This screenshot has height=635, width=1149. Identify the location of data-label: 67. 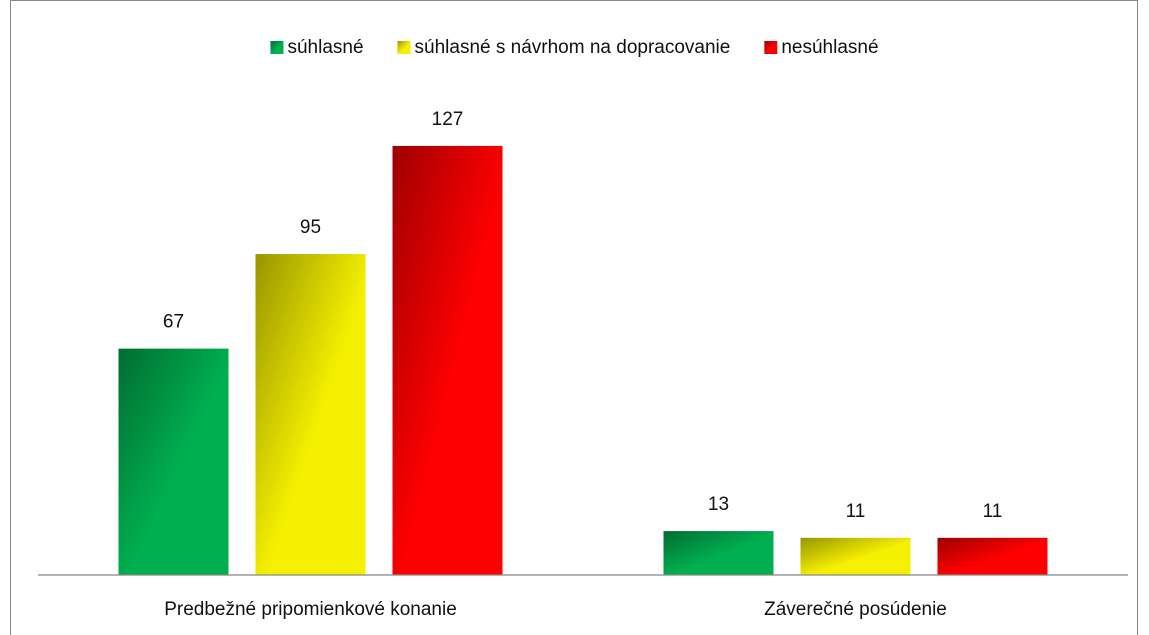
(173, 322).